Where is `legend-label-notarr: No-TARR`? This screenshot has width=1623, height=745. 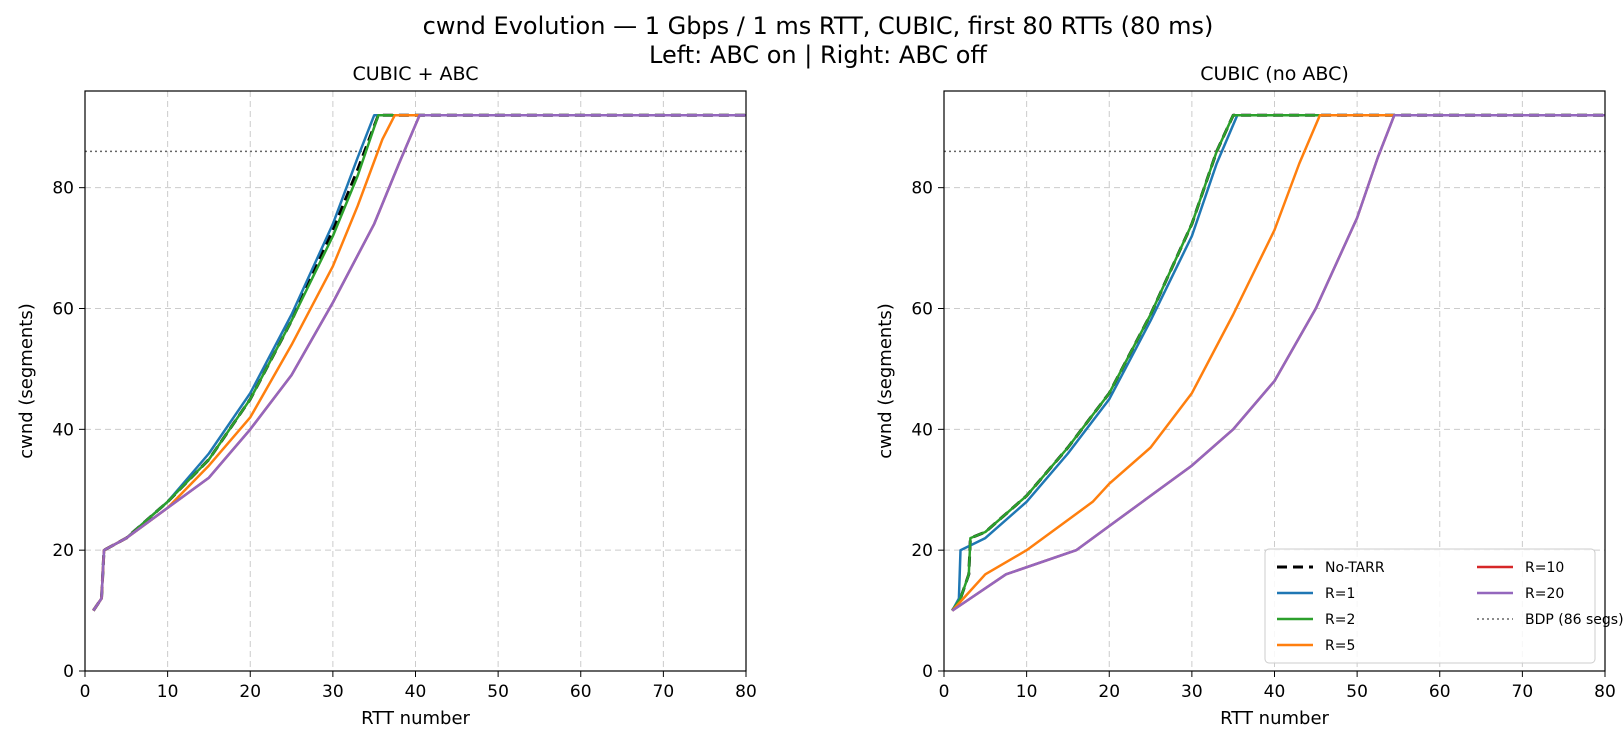
legend-label-notarr: No-TARR is located at coordinates (1355, 568).